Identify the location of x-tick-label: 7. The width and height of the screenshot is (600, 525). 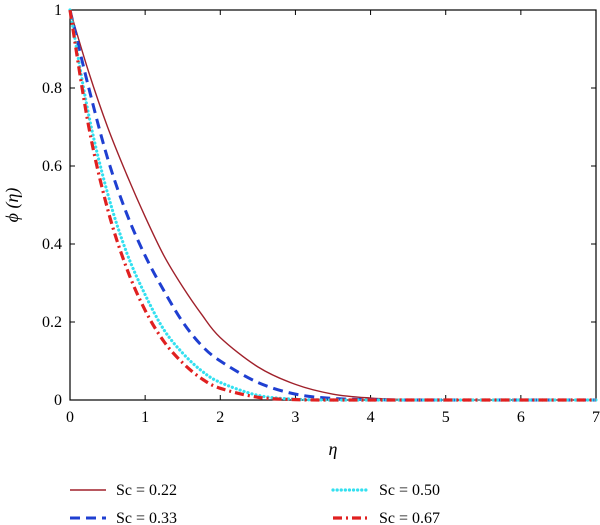
(596, 417).